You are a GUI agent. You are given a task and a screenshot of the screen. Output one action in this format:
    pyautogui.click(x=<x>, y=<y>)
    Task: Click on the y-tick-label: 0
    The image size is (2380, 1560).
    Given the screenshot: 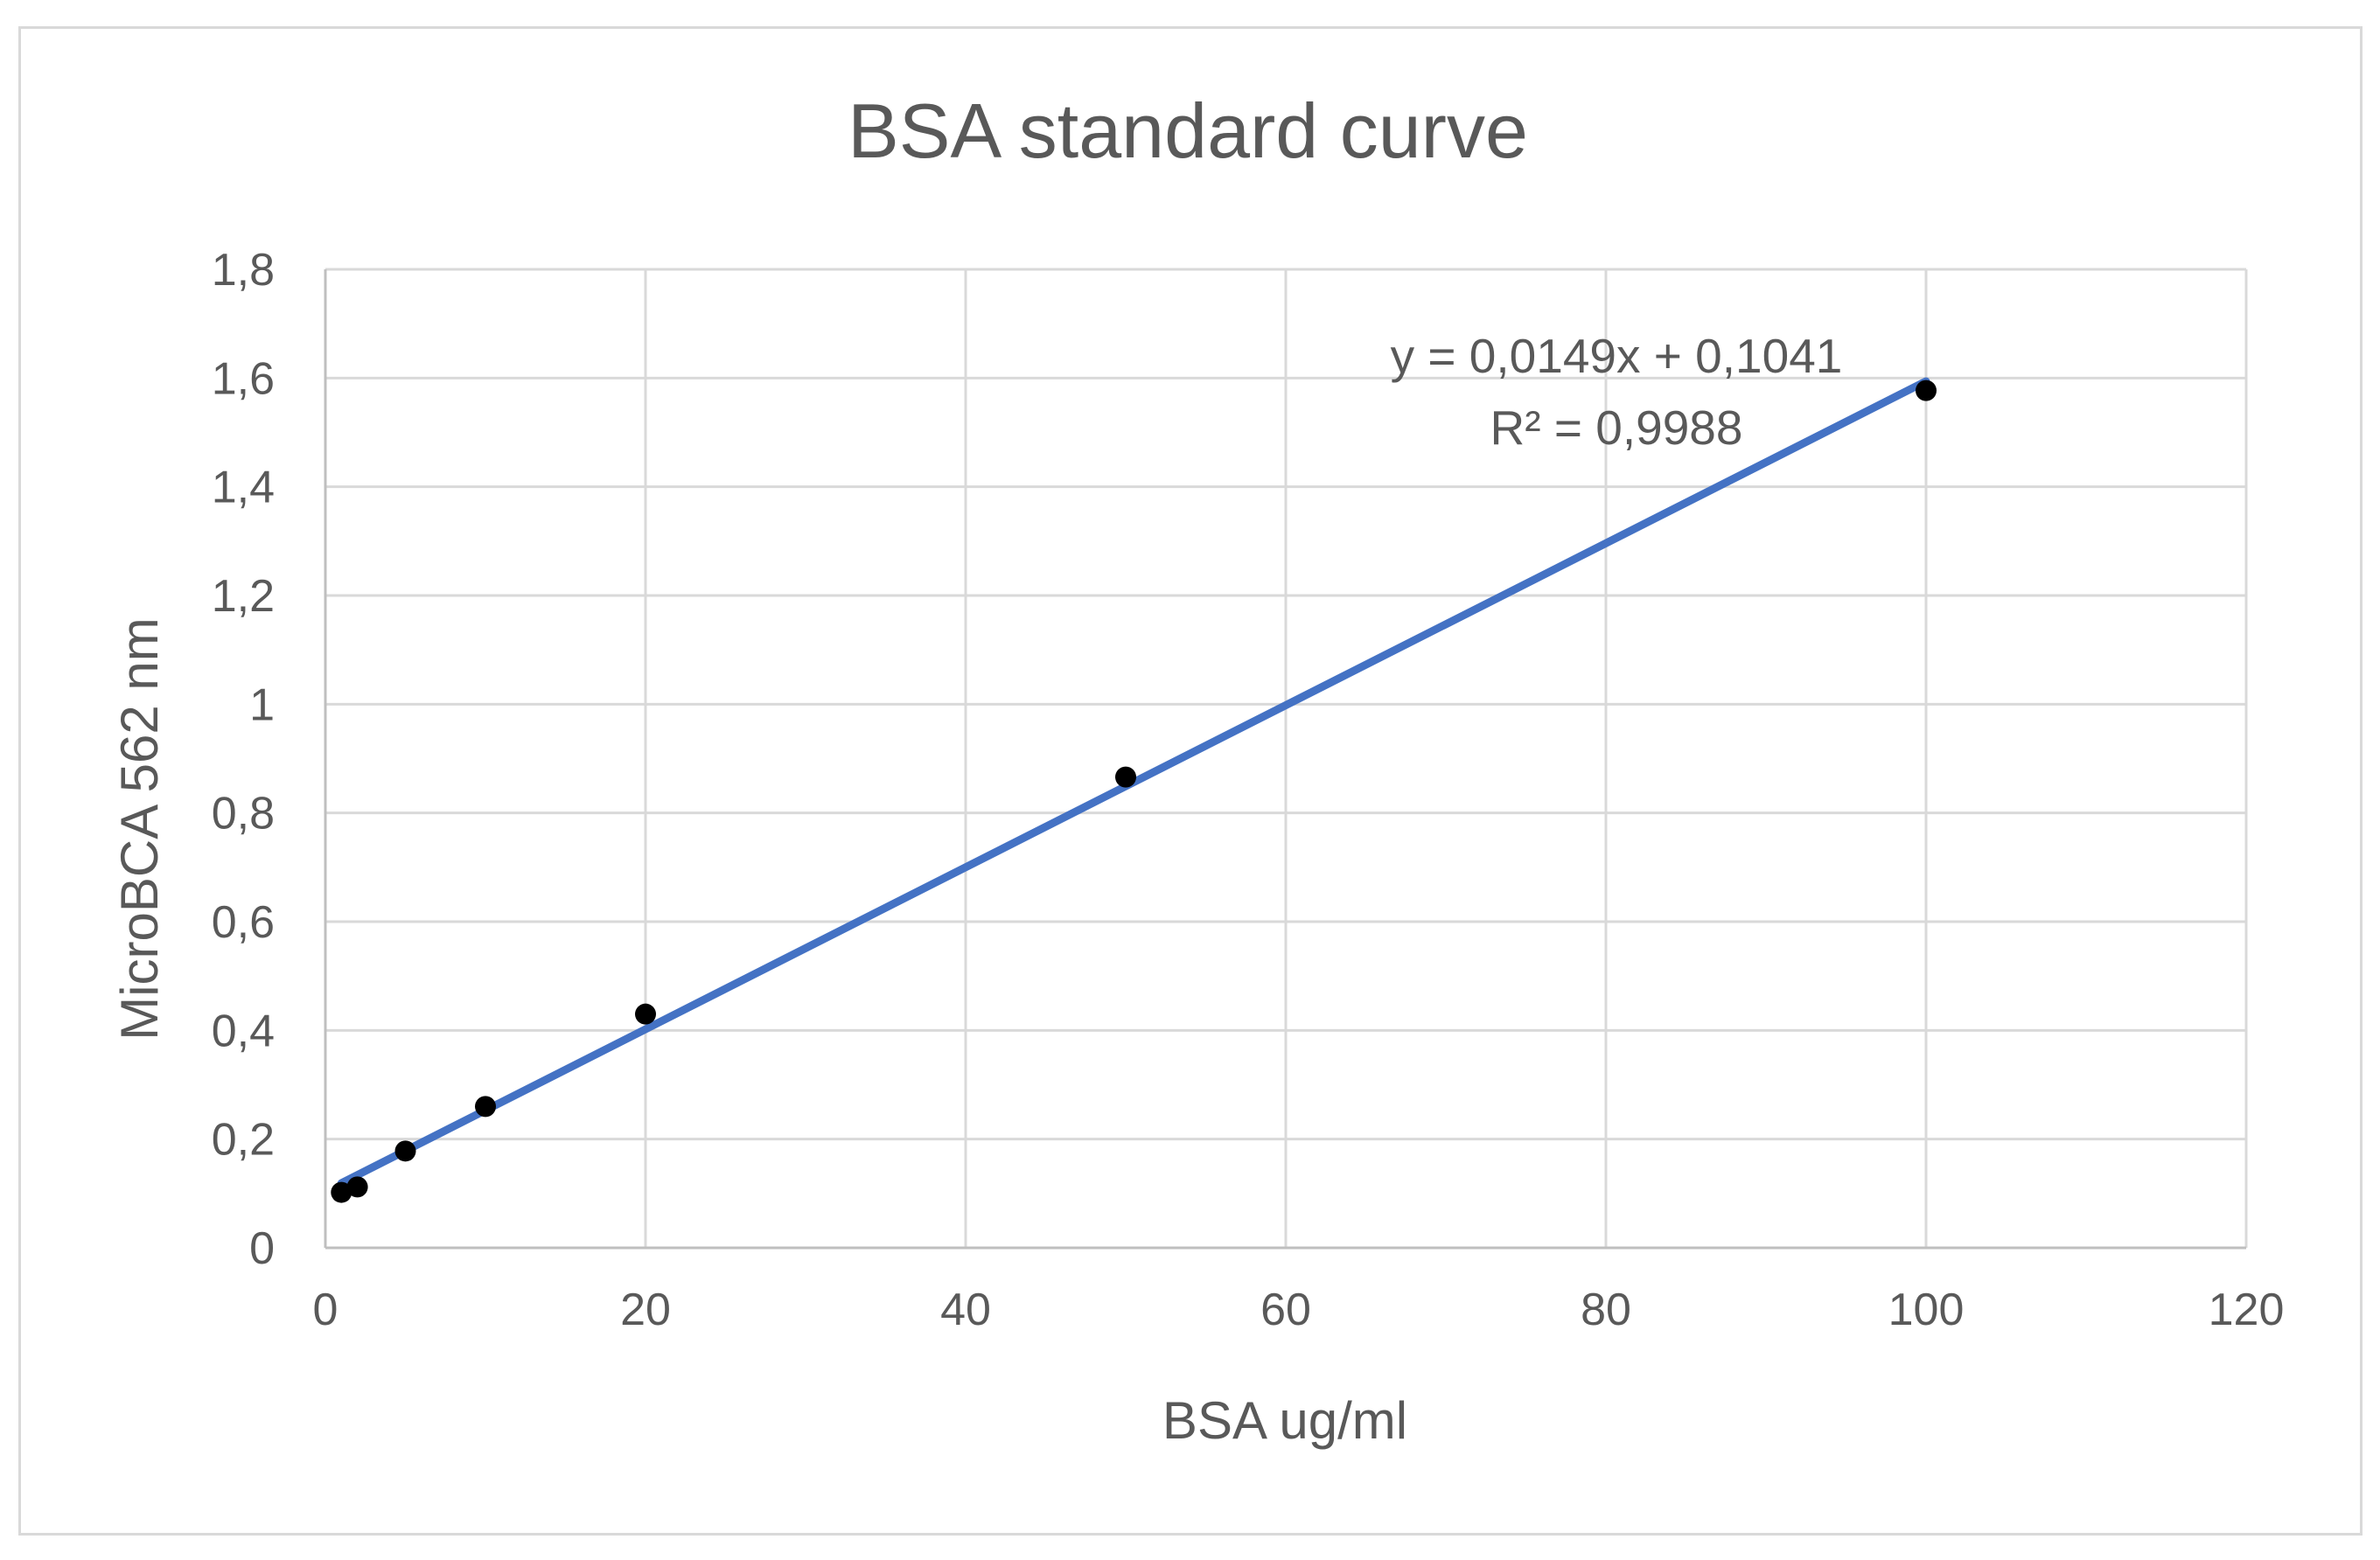 What is the action you would take?
    pyautogui.click(x=262, y=1248)
    